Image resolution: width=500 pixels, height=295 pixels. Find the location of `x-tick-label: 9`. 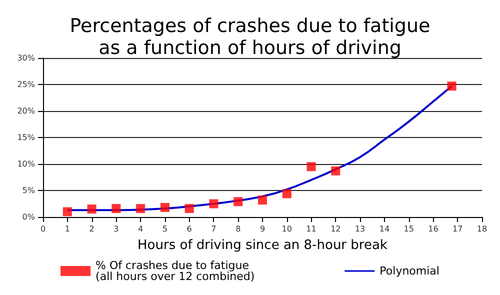

x-tick-label: 9 is located at coordinates (263, 229).